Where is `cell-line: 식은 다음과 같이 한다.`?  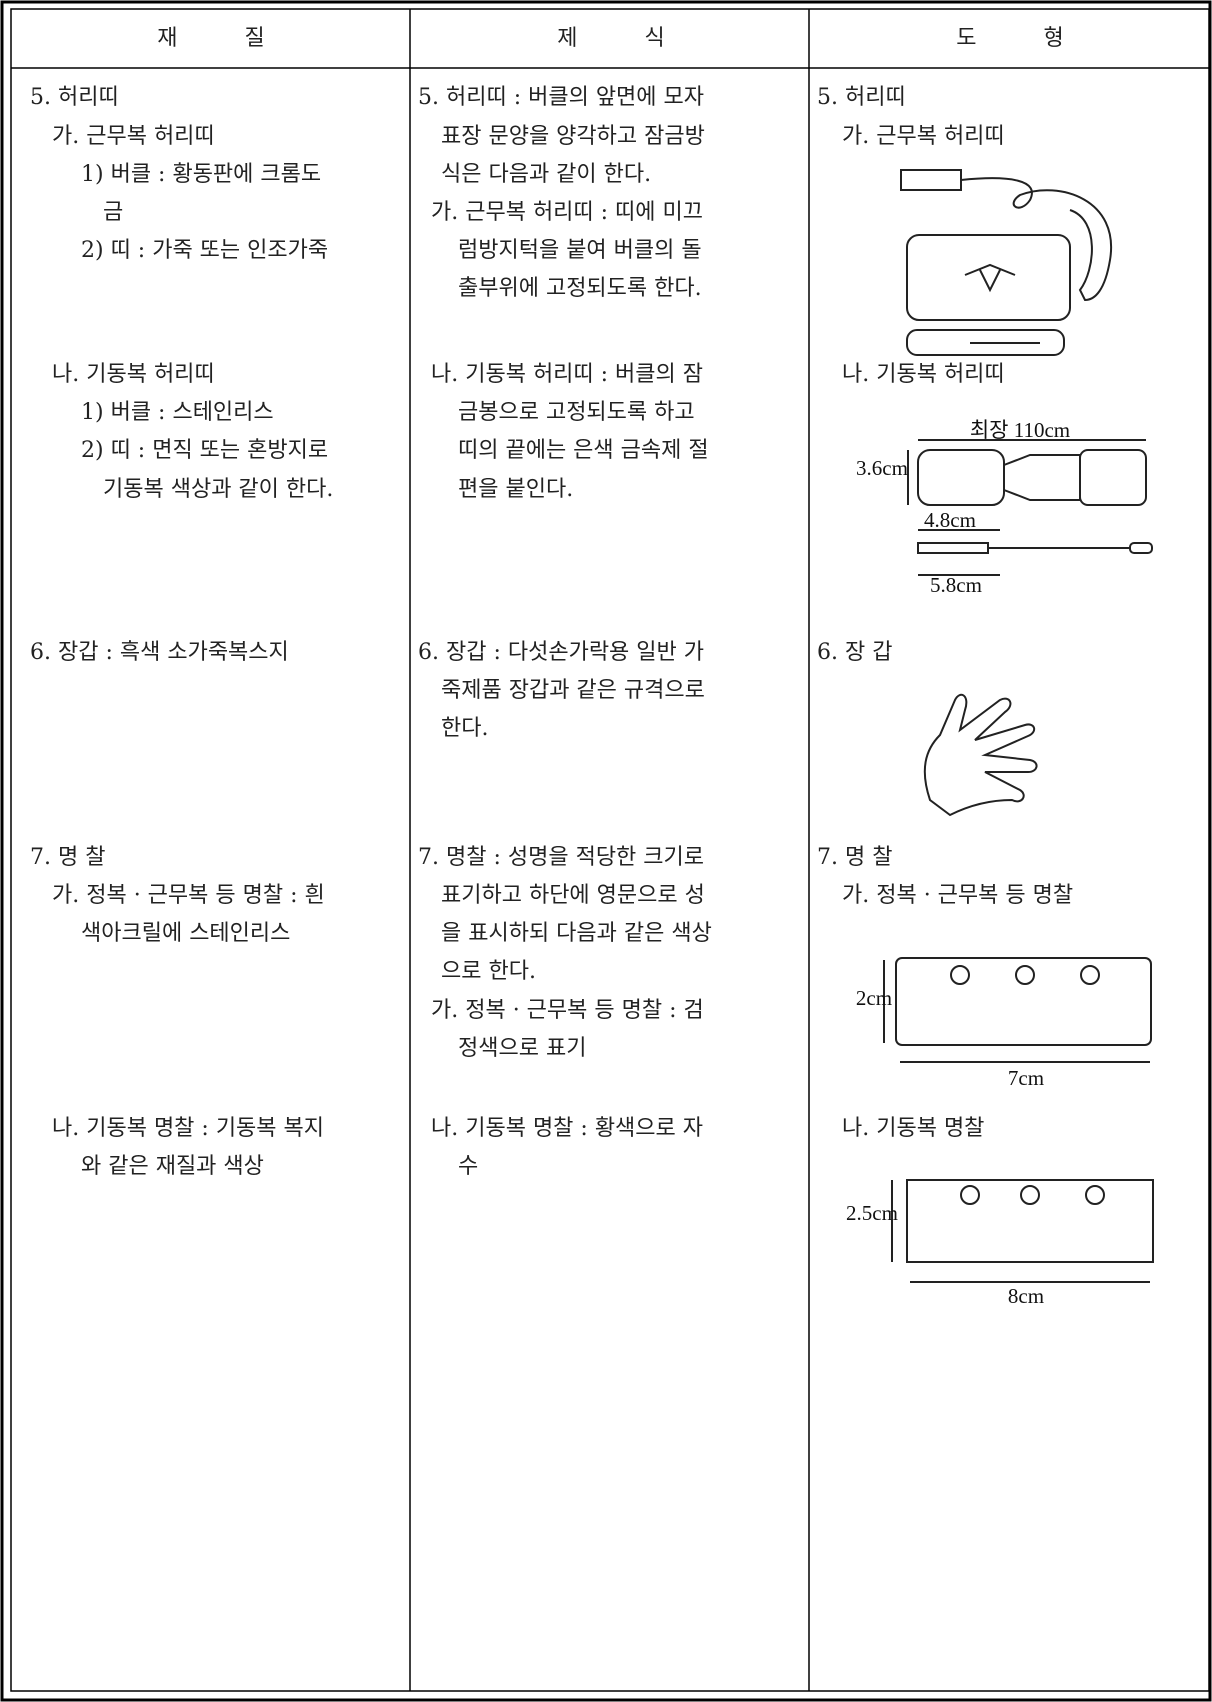 cell-line: 식은 다음과 같이 한다. is located at coordinates (546, 174).